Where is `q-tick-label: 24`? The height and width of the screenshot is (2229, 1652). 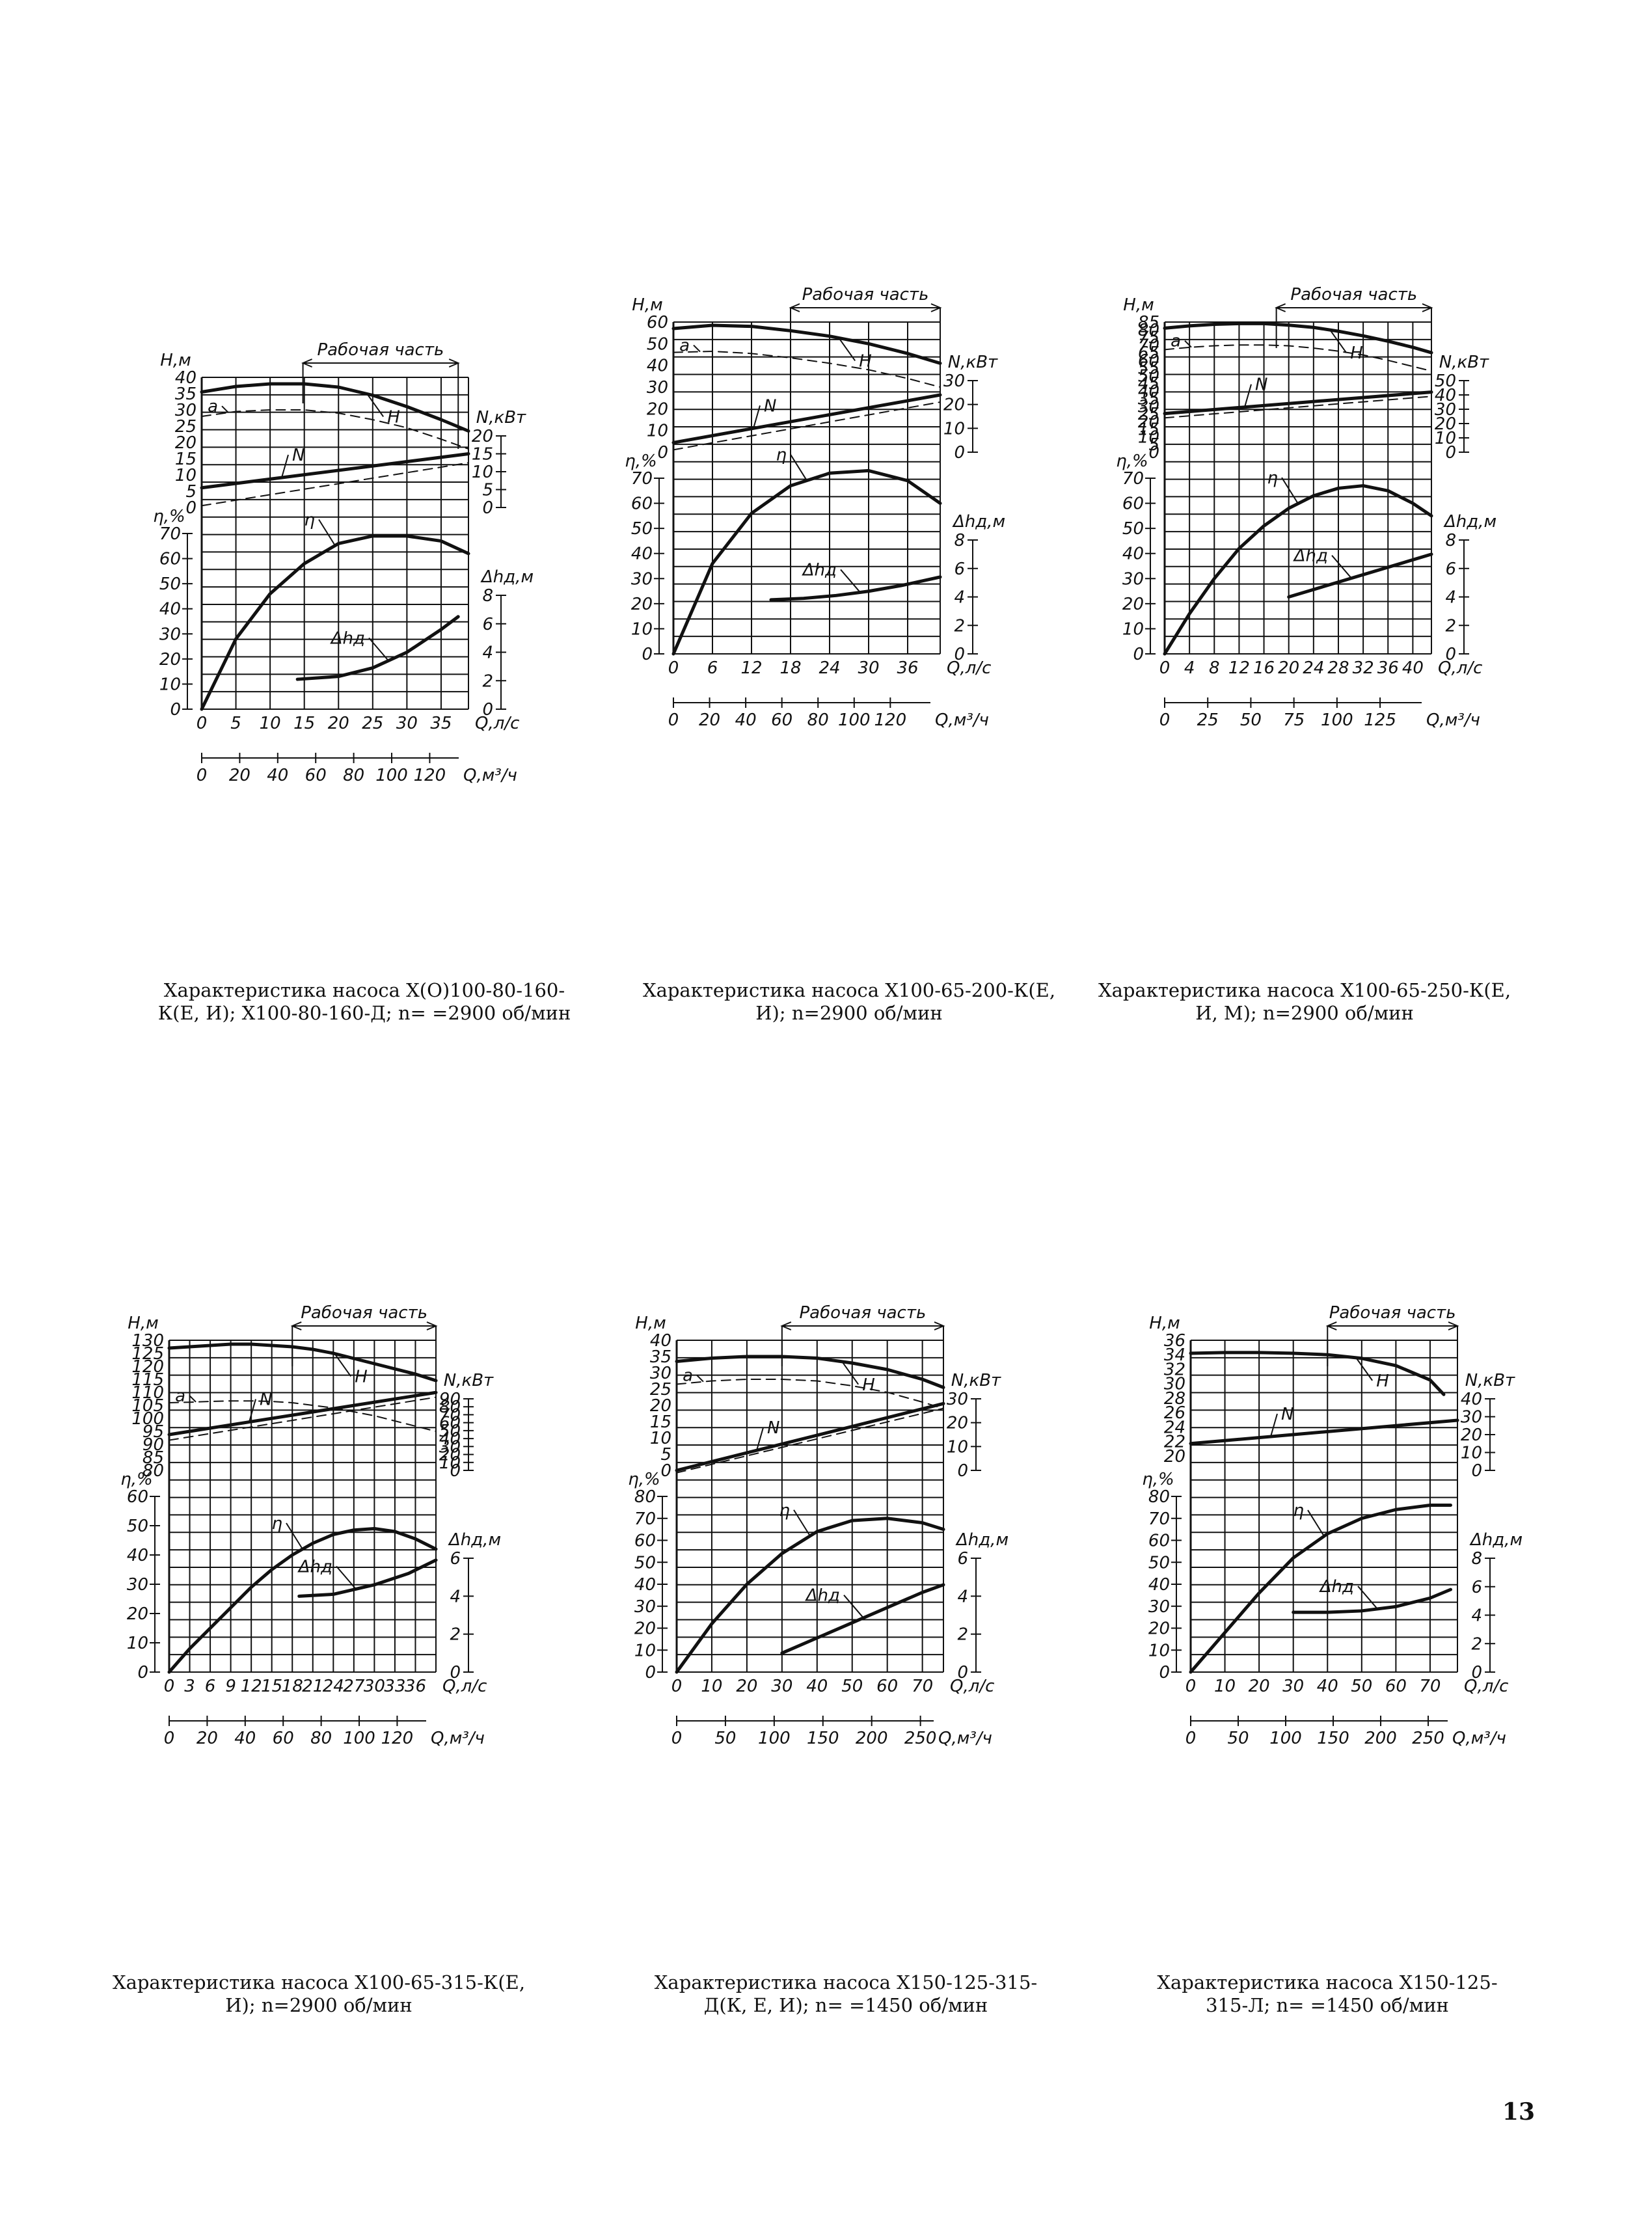
q-tick-label: 24 is located at coordinates (334, 1686).